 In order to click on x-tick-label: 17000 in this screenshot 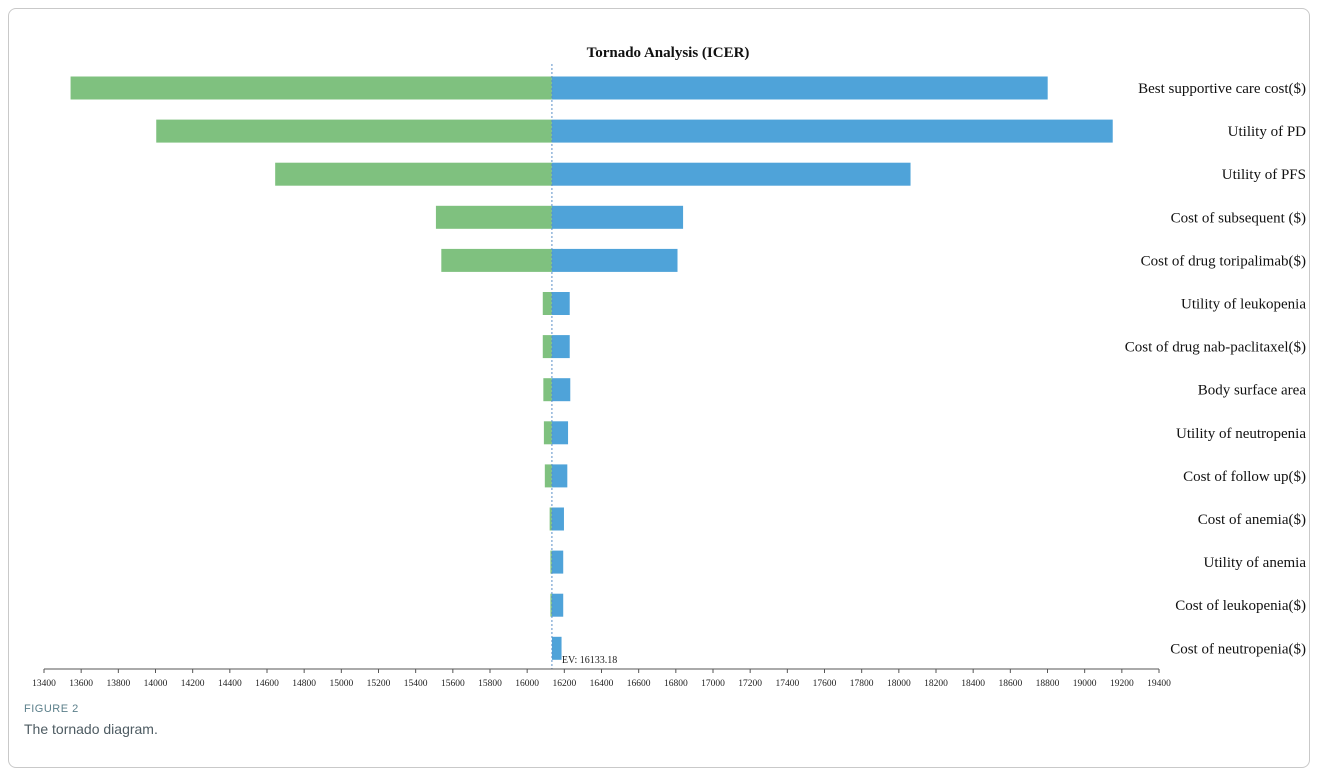, I will do `click(713, 684)`.